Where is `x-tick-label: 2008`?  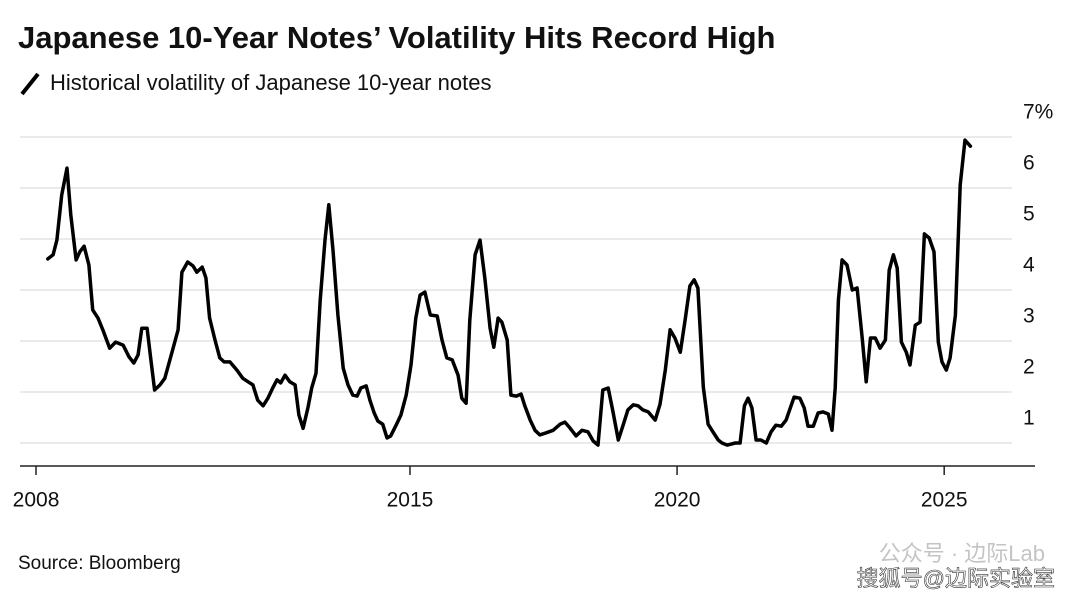
x-tick-label: 2008 is located at coordinates (36, 500).